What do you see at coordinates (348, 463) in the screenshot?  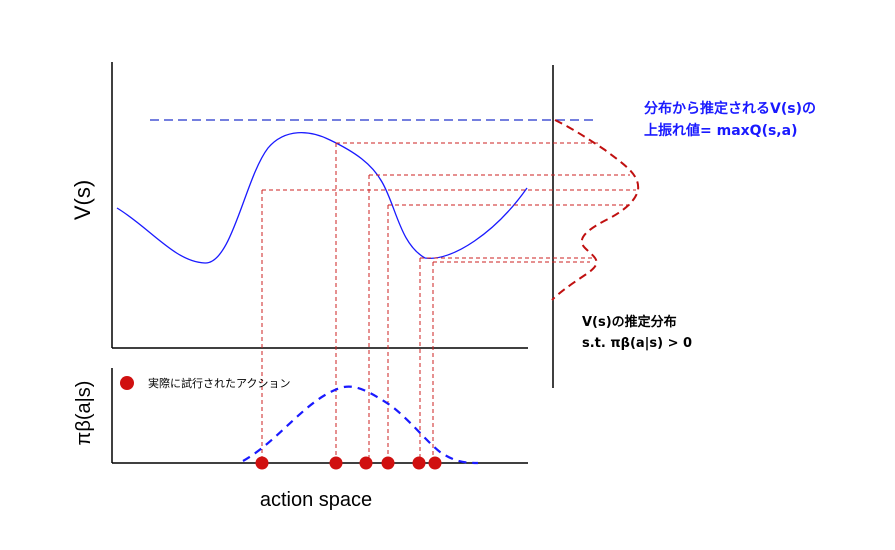 I see `tried-actions` at bounding box center [348, 463].